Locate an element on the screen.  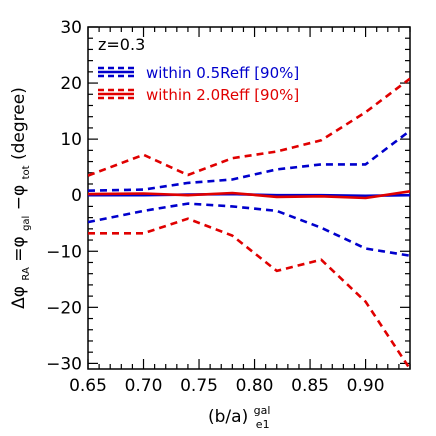
x-axis-label-sub: e1 is located at coordinates (263, 424).